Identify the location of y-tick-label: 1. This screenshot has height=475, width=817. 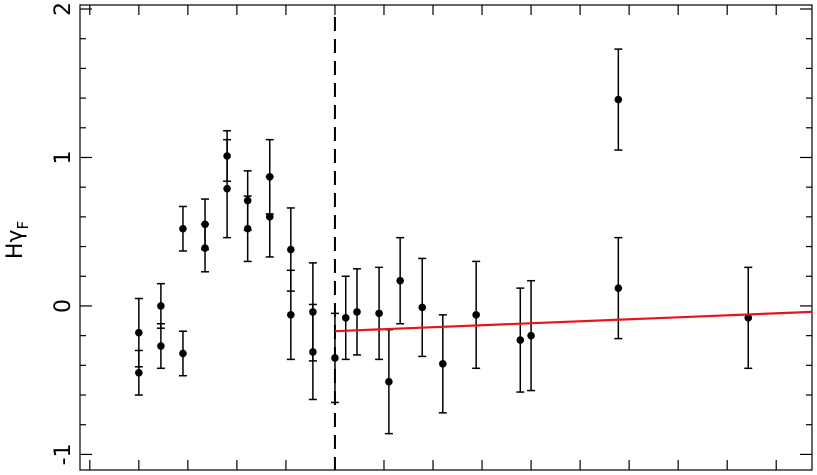
(63, 157).